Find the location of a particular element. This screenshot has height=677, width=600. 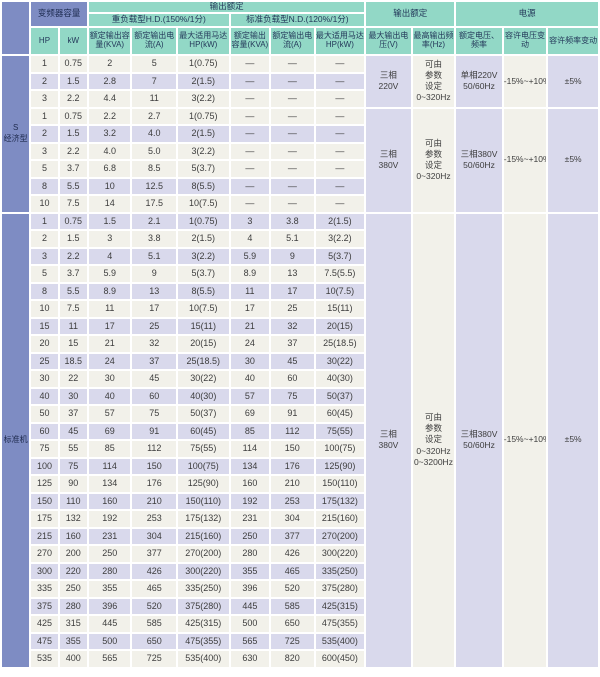

cell: 2.2 is located at coordinates (73, 99).